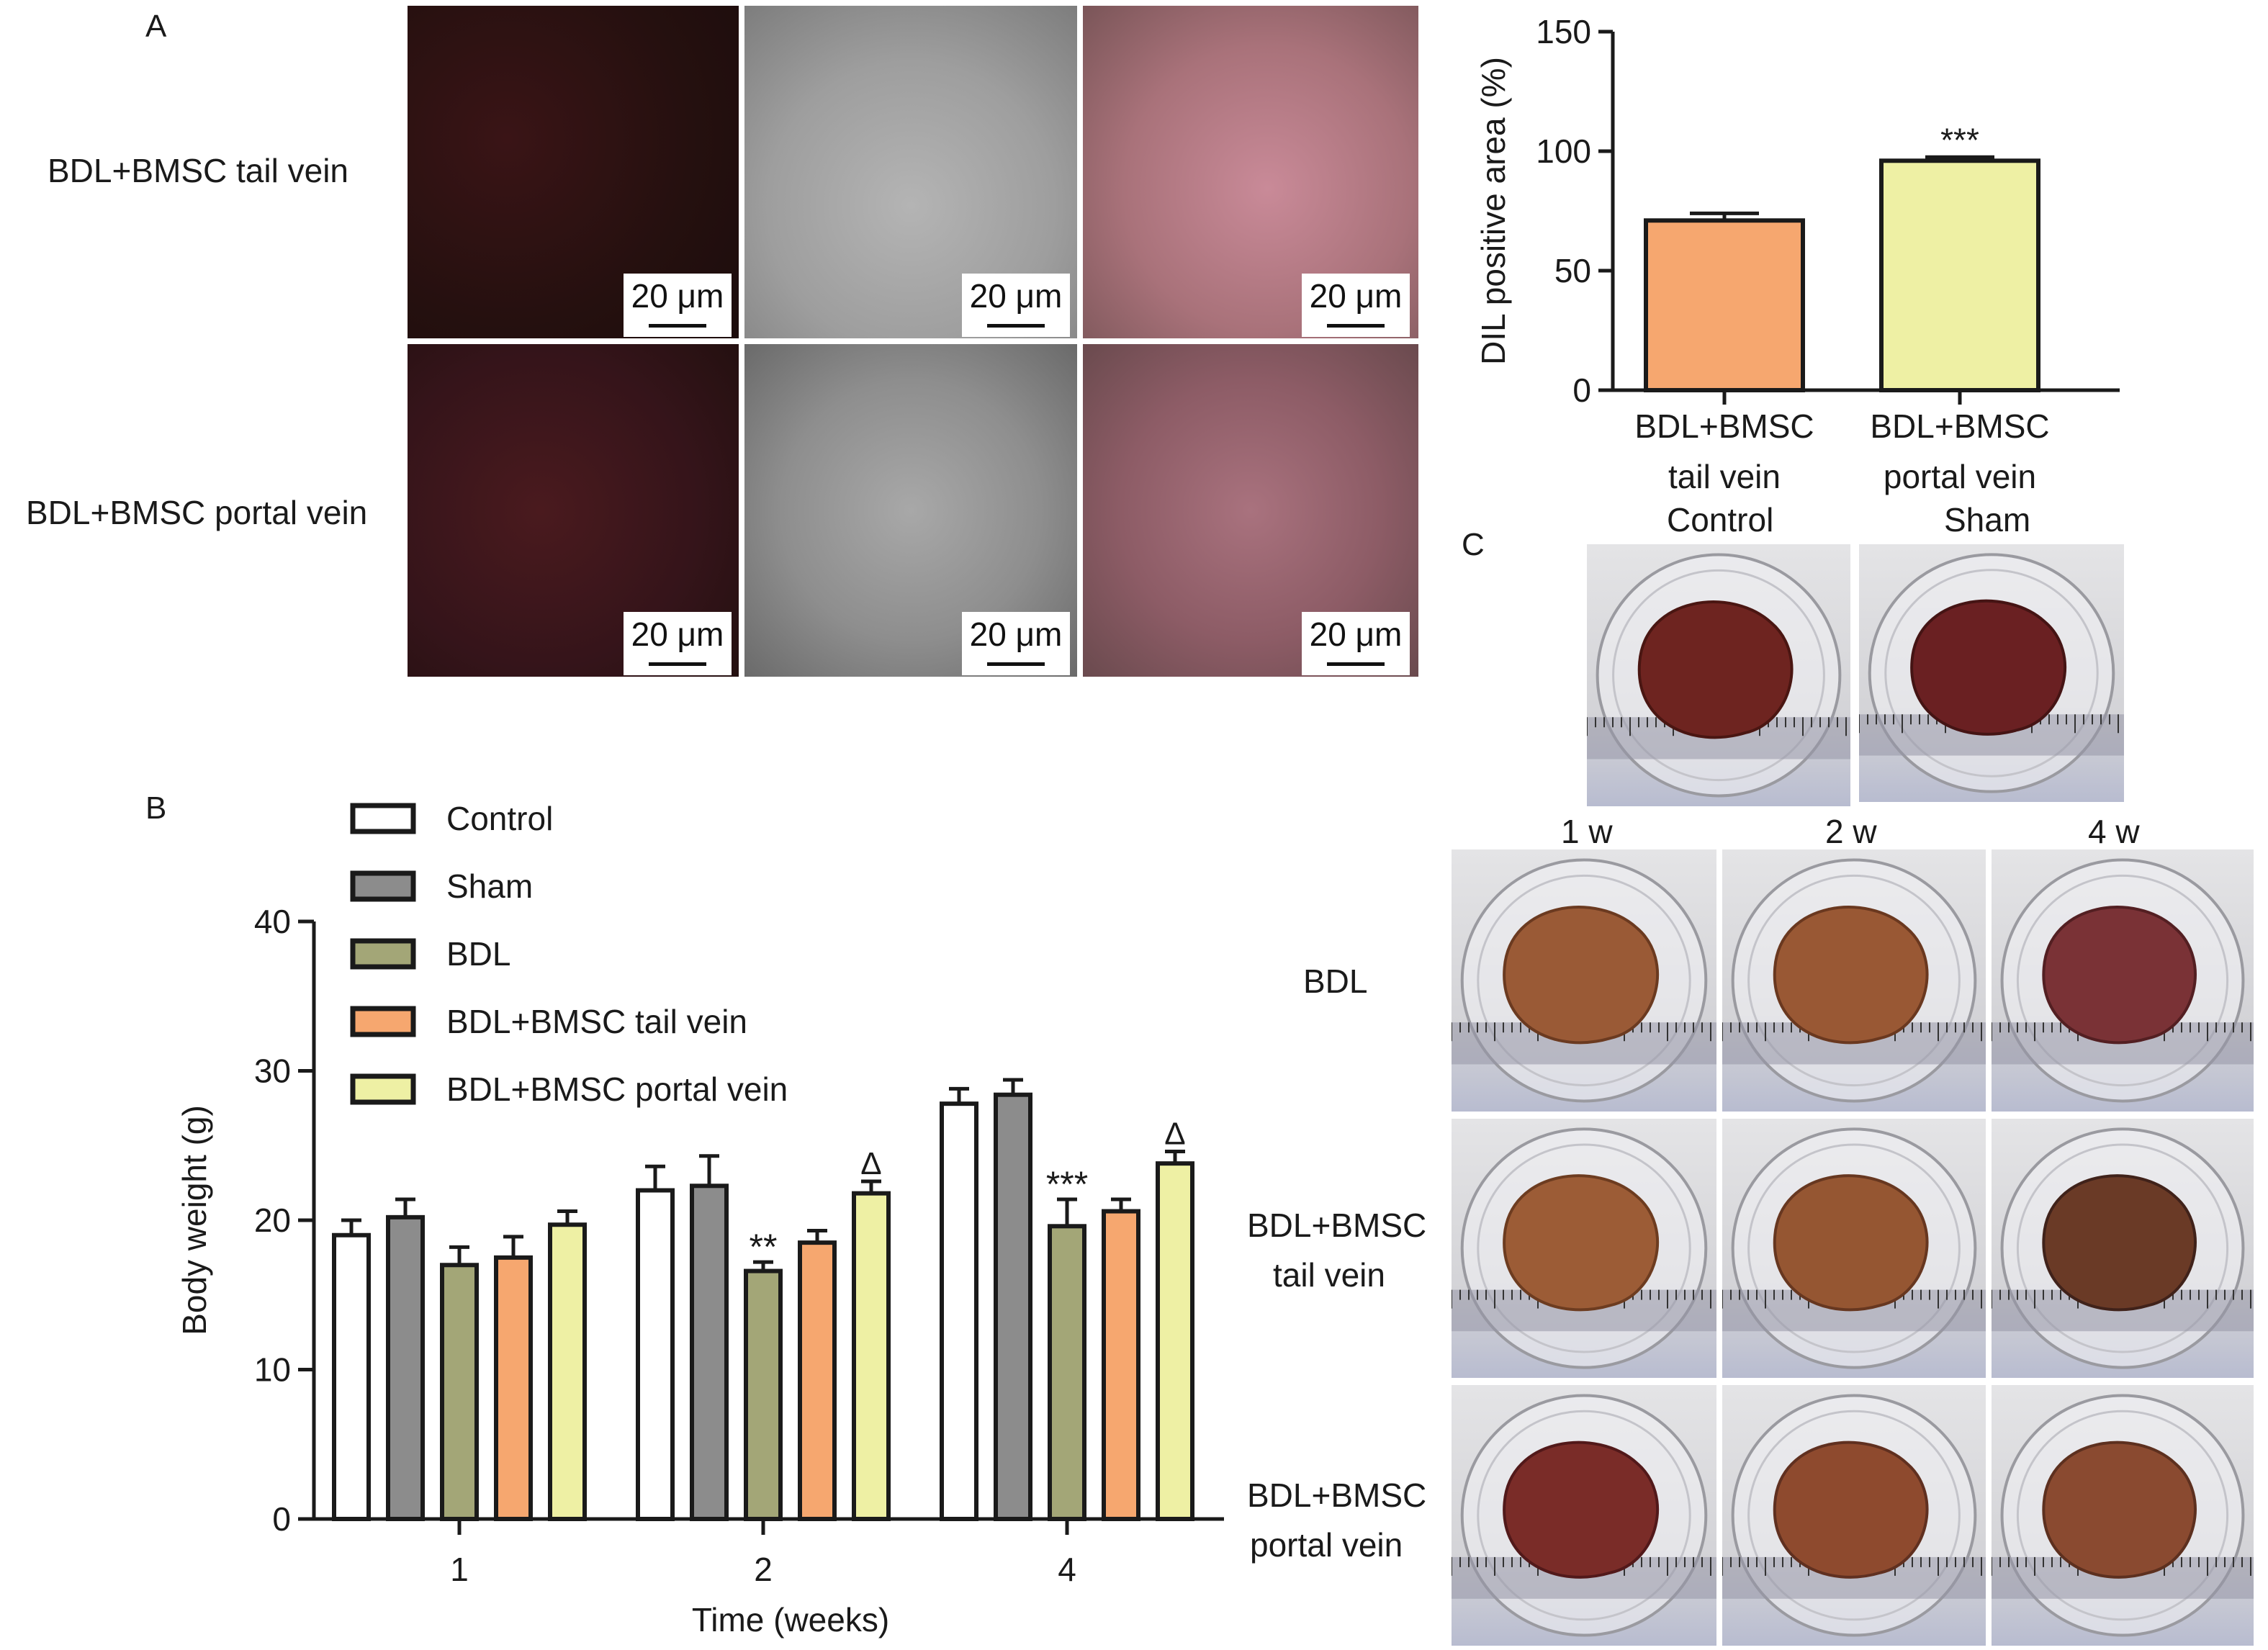  Describe the element at coordinates (617, 1089) in the screenshot. I see `legend-label: BDL+BMSC portal vein` at that location.